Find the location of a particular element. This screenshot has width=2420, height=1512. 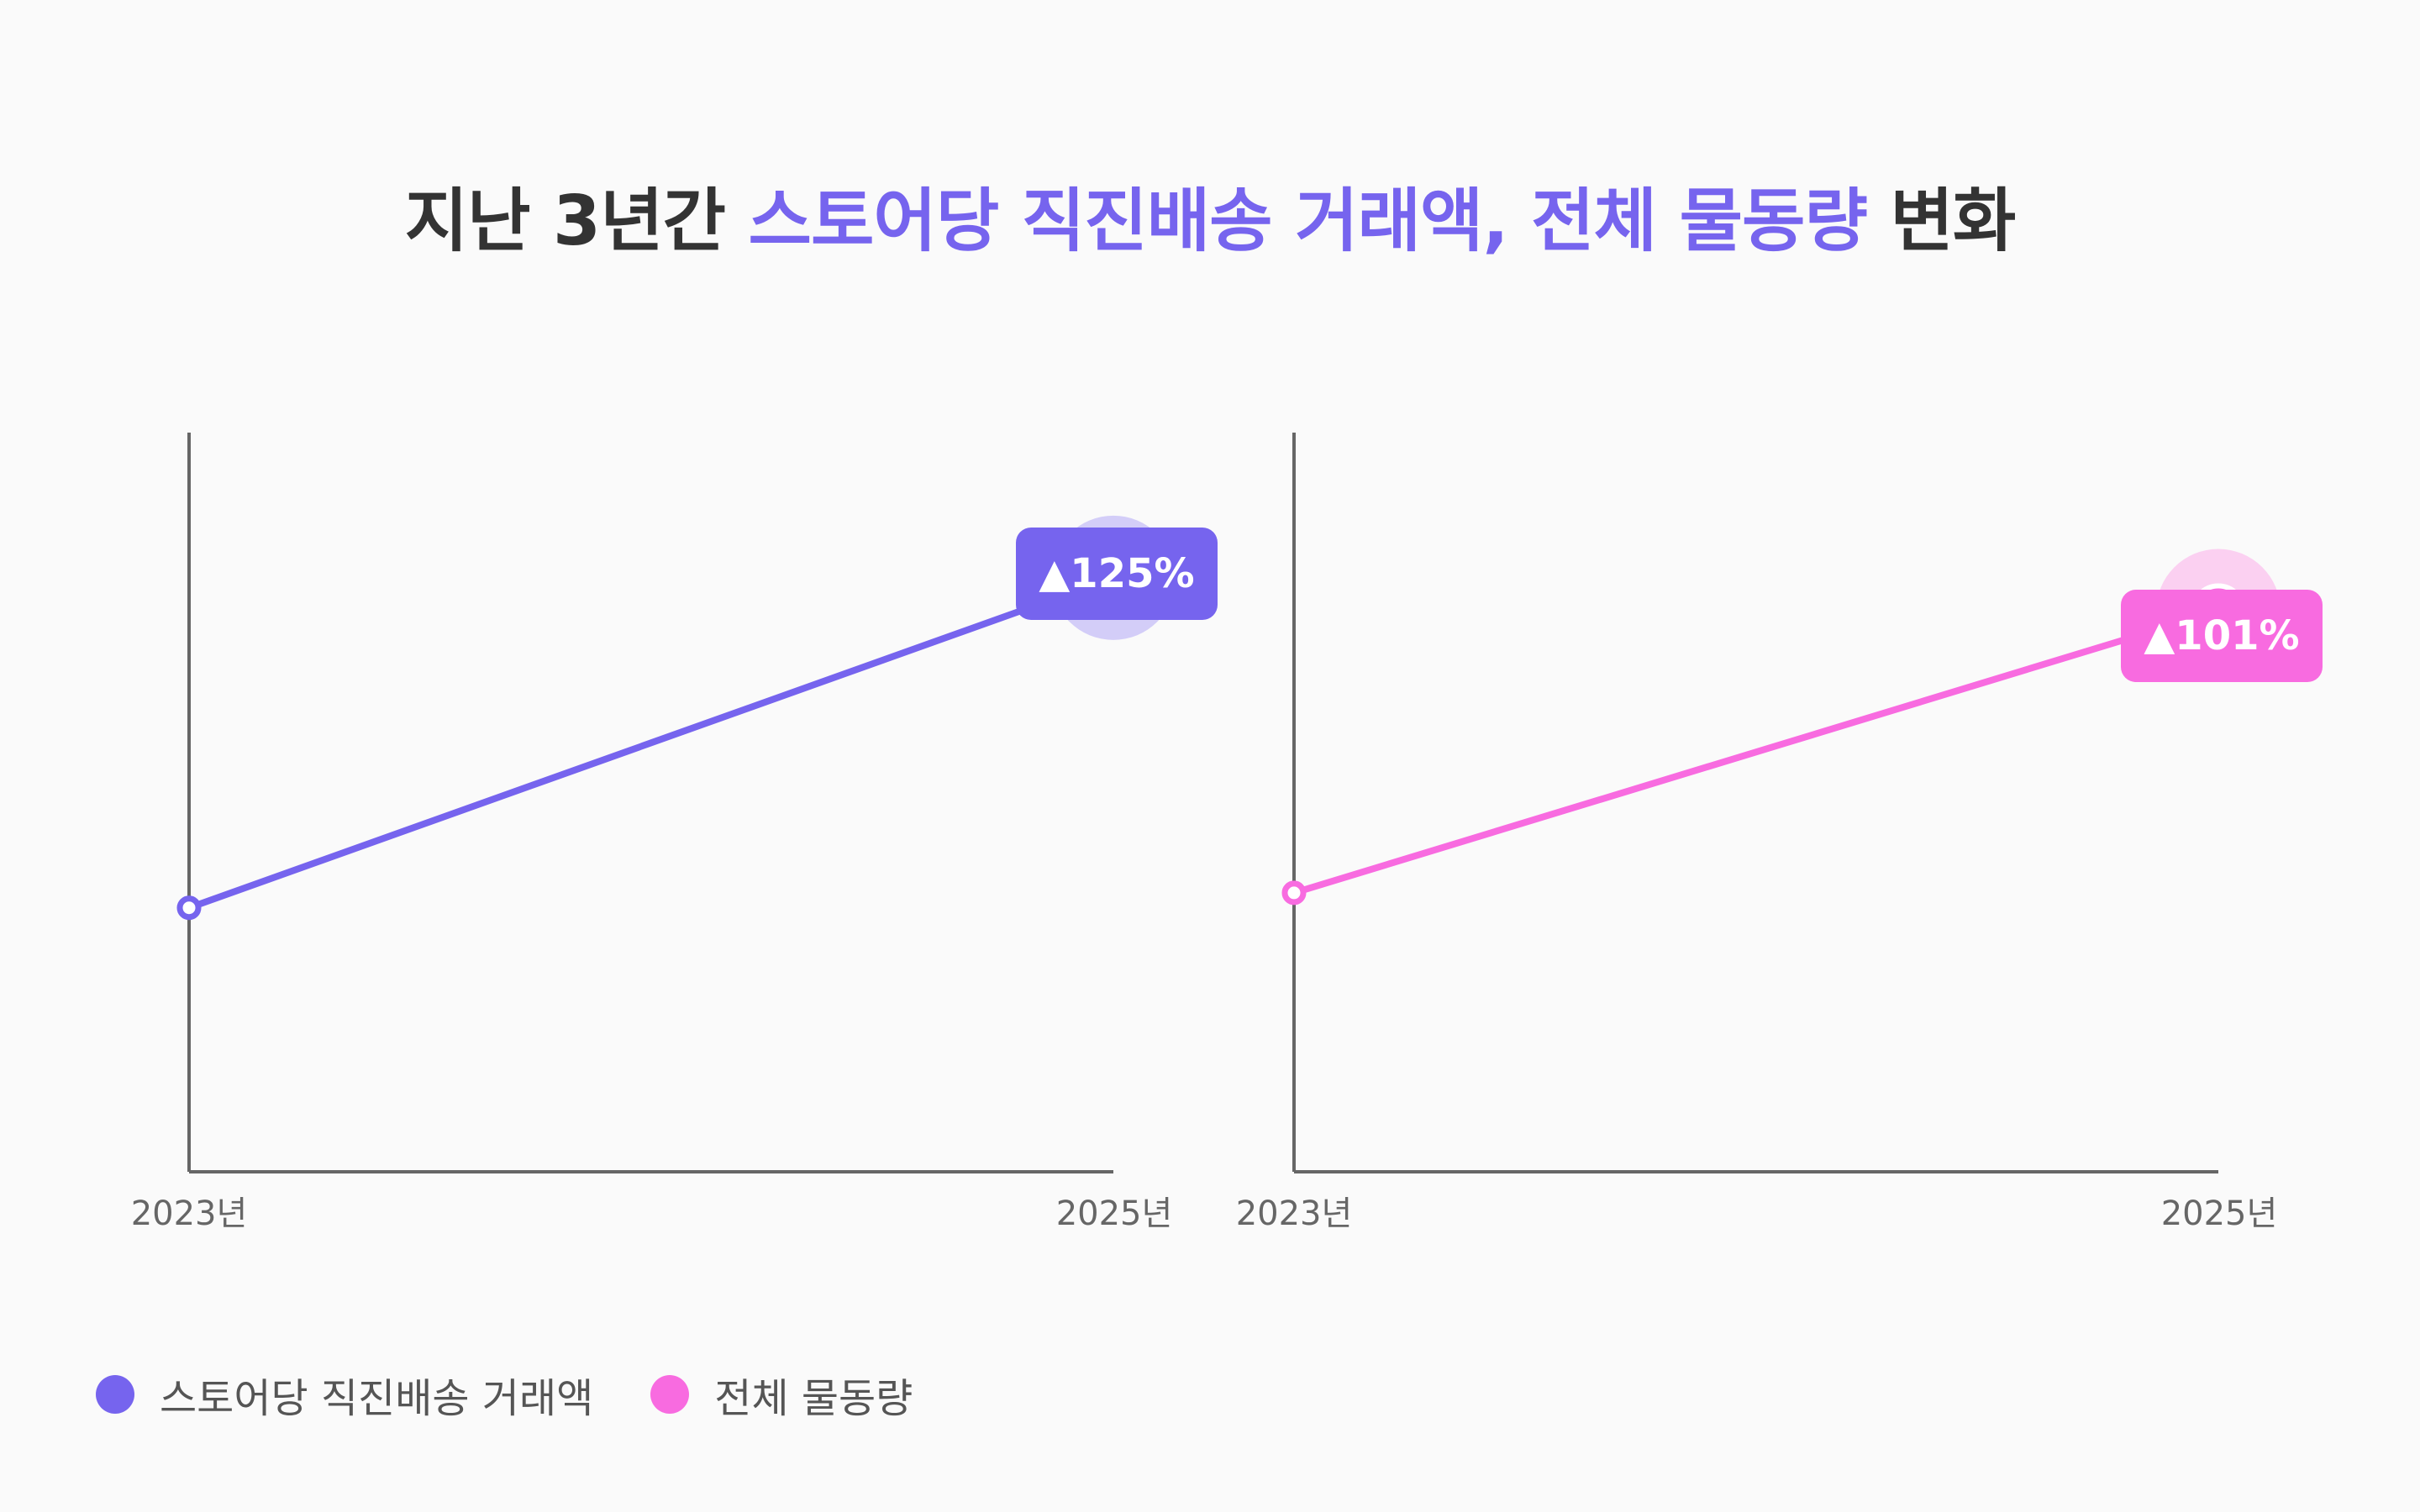

legend: 스토어당 직진배송 거래액 전체 물동량 is located at coordinates (533, 1394).